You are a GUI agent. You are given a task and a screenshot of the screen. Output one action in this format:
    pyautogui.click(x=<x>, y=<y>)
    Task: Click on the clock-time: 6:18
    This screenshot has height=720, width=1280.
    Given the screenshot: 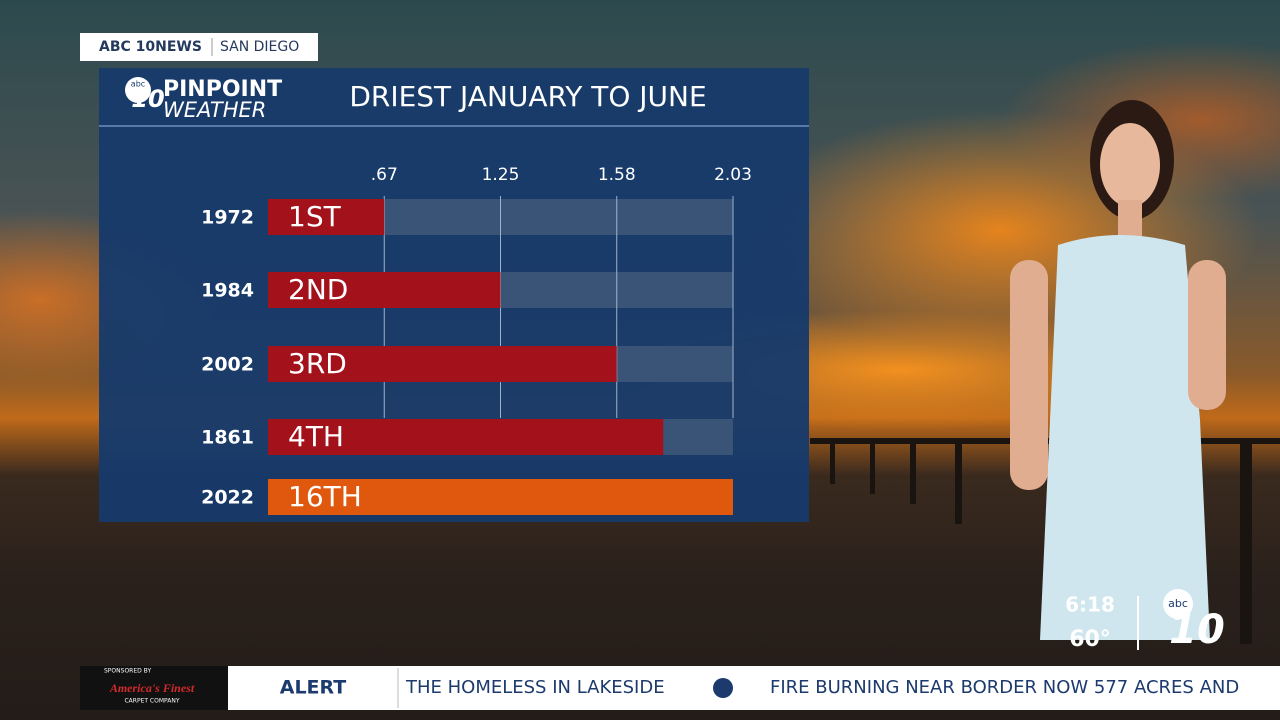 What is the action you would take?
    pyautogui.click(x=1090, y=605)
    